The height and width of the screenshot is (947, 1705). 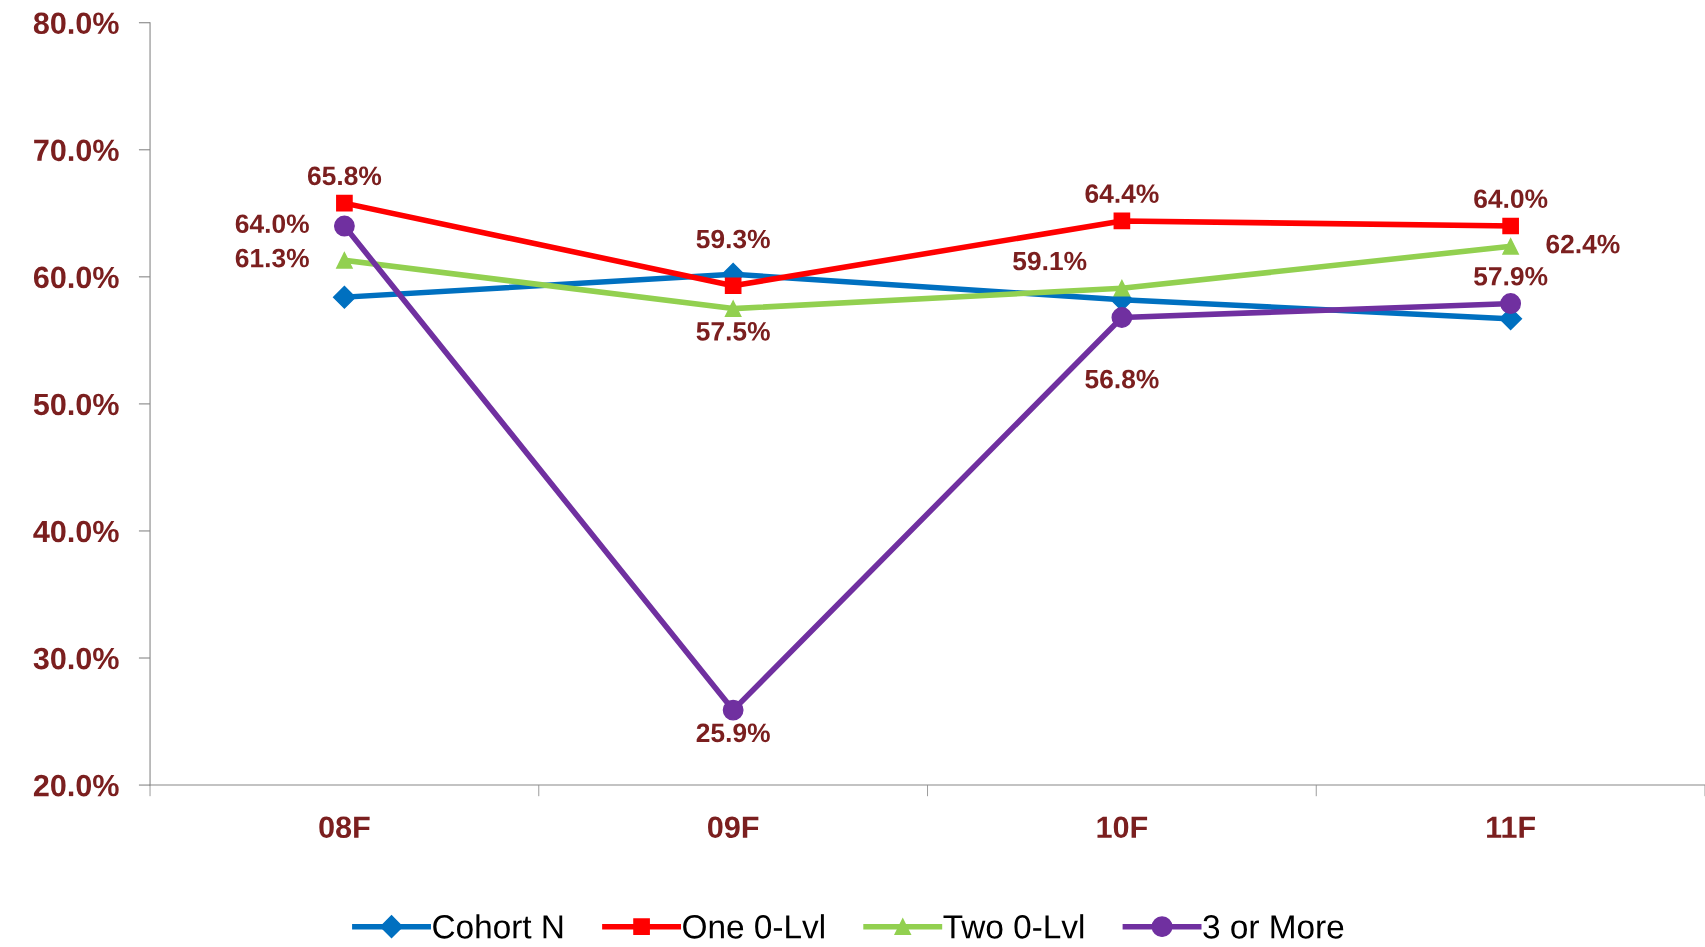 What do you see at coordinates (733, 827) in the screenshot?
I see `x-tick-label: 09F` at bounding box center [733, 827].